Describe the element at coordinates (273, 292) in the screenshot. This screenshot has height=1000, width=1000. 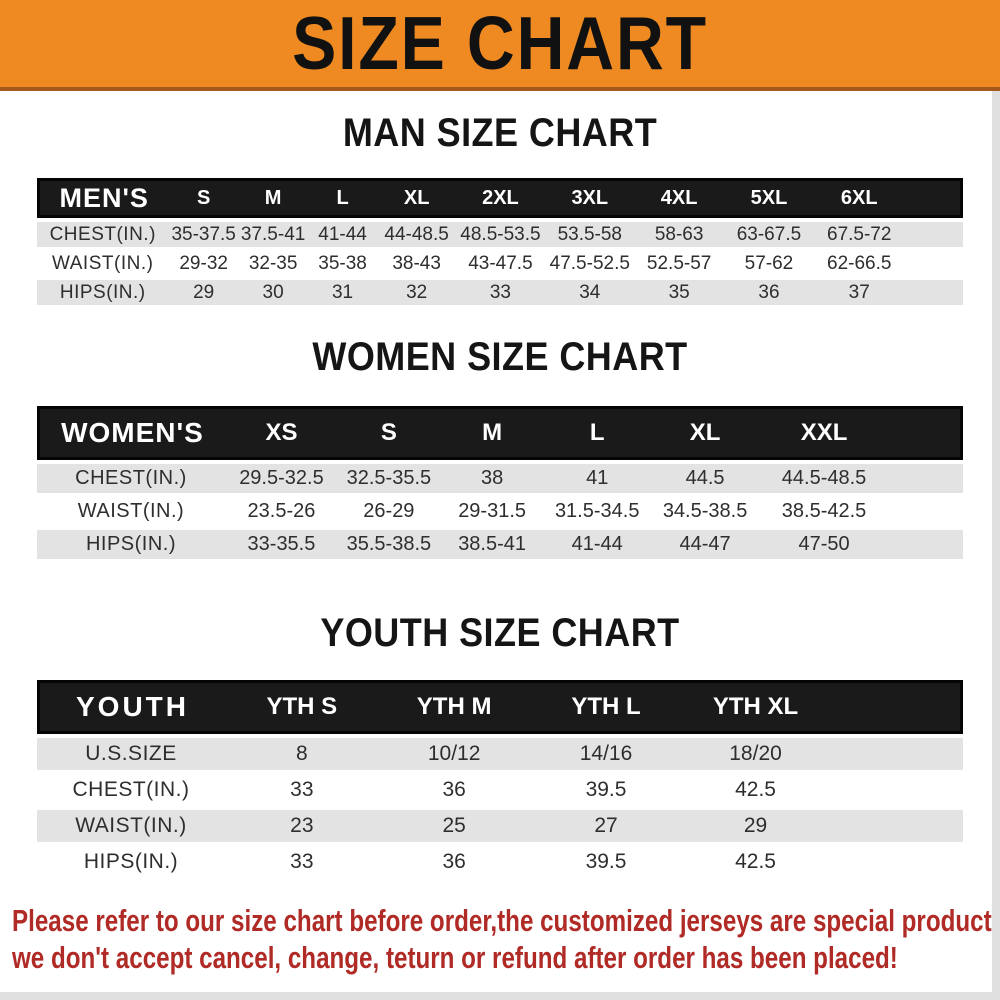
I see `size-value: 30` at that location.